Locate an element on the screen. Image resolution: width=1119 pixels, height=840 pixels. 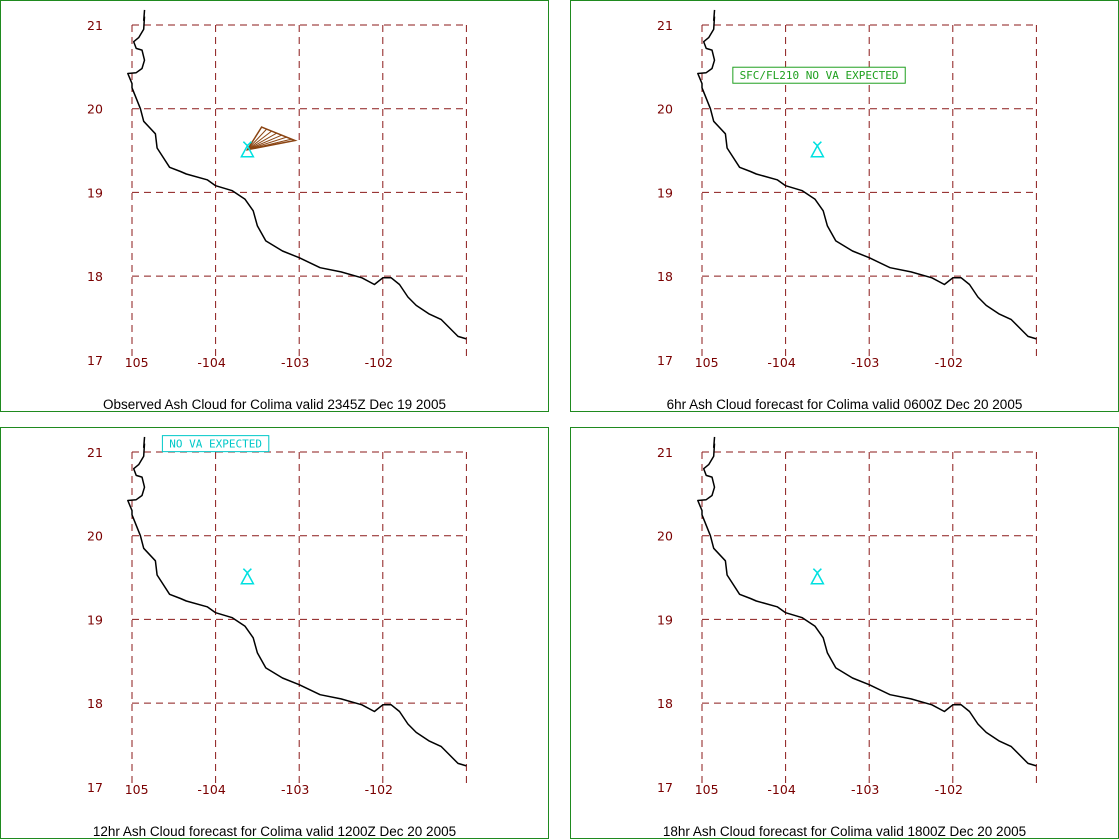
ash-cloud-area is located at coordinates (271, 138).